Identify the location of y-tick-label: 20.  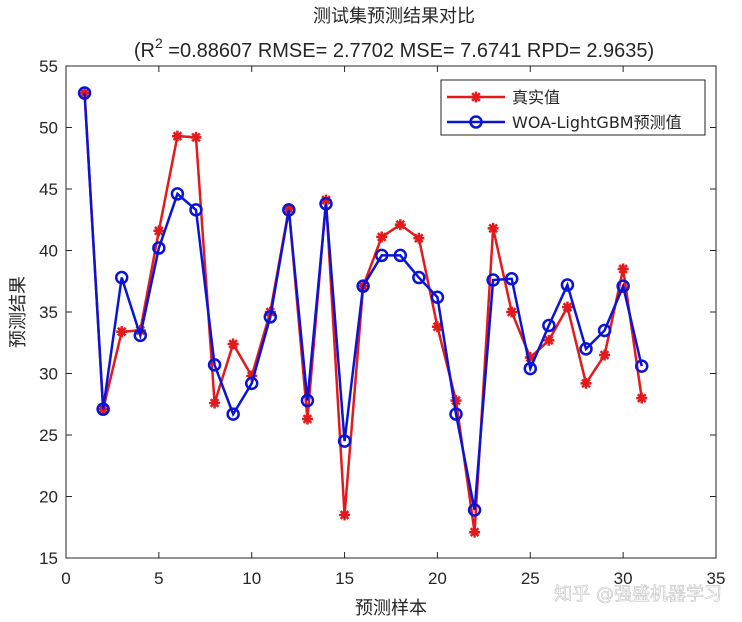
(48, 497).